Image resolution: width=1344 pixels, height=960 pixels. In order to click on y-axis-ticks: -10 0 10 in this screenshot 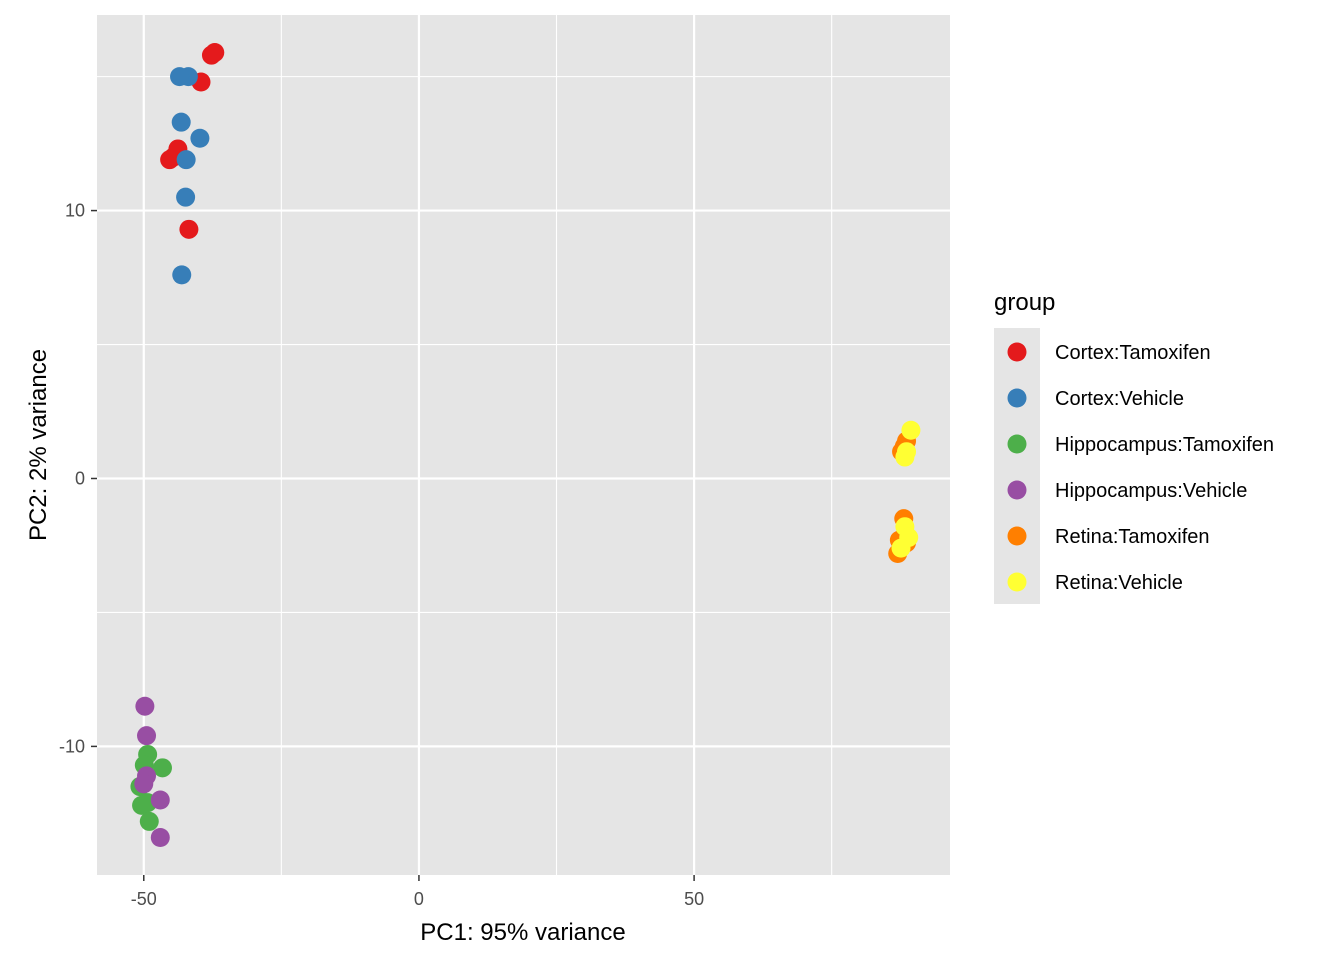, I will do `click(78, 478)`.